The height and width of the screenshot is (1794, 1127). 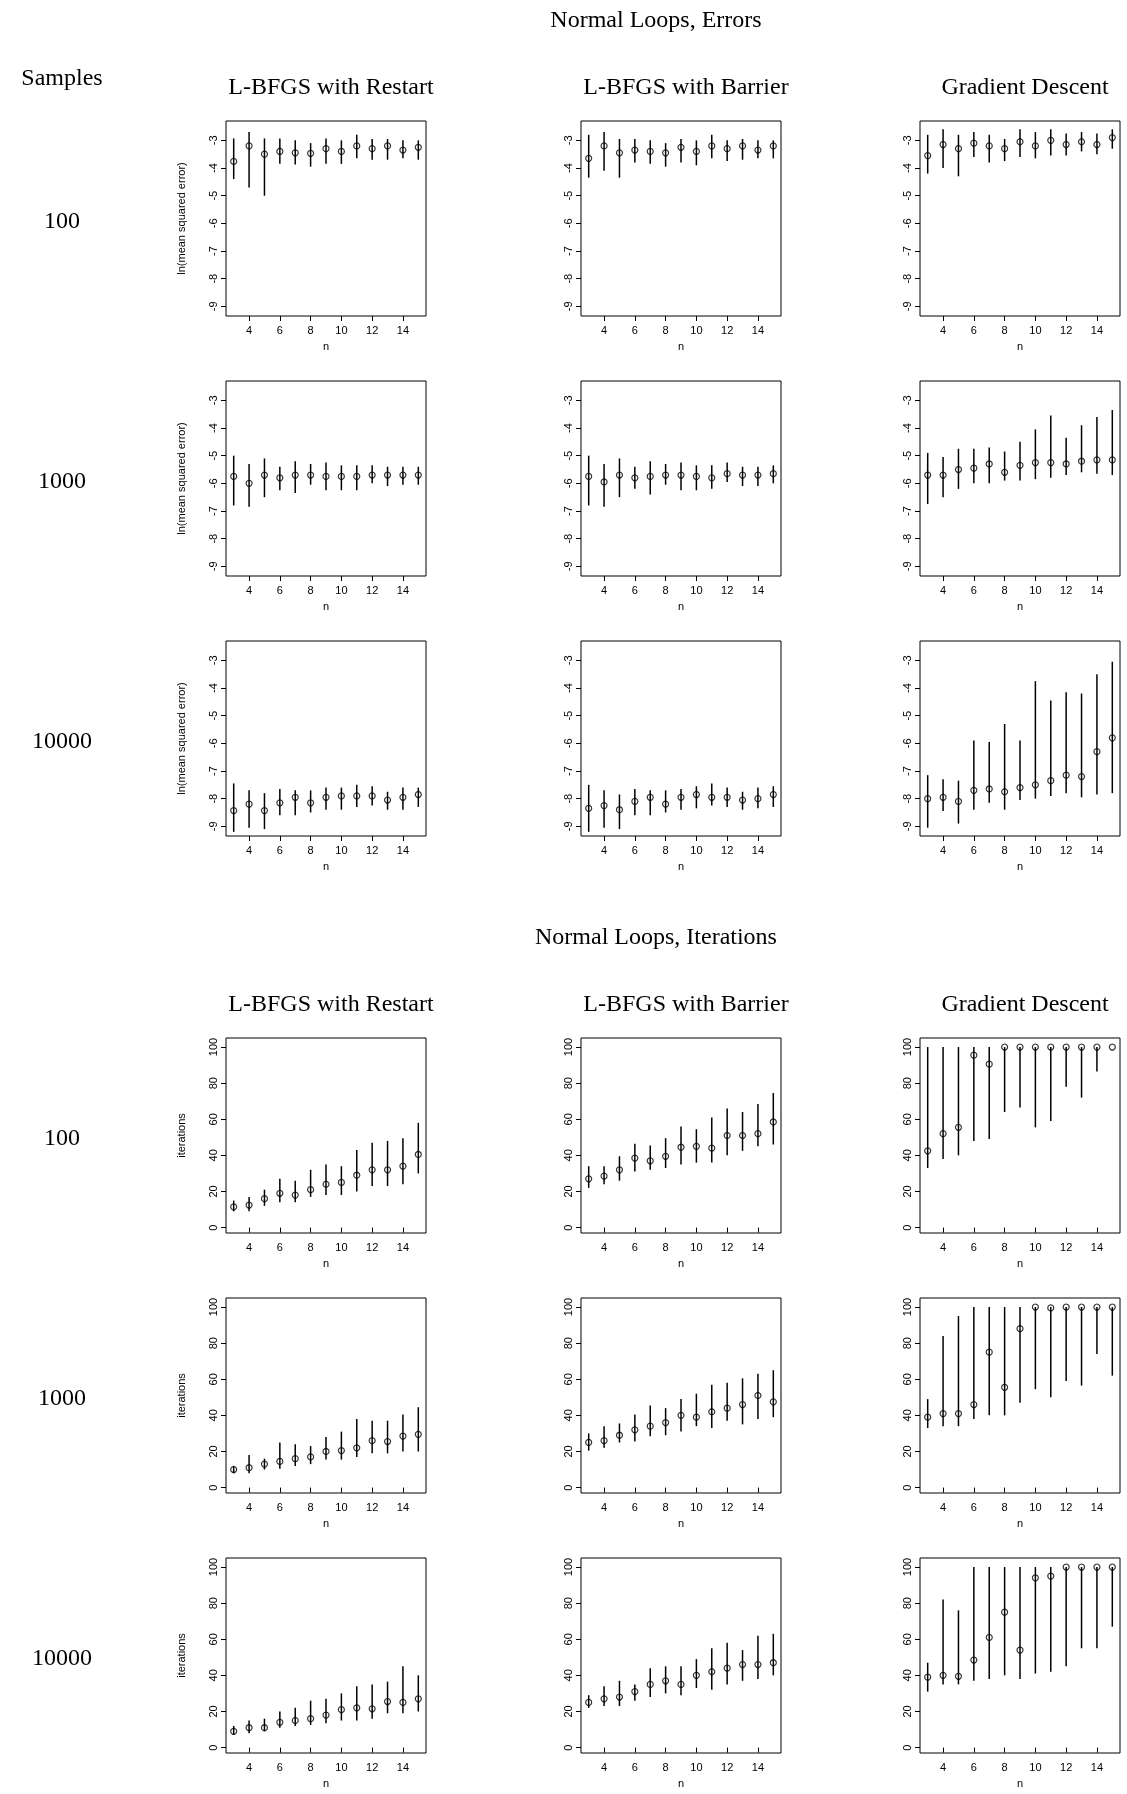 What do you see at coordinates (62, 1397) in the screenshot?
I see `text: 1000` at bounding box center [62, 1397].